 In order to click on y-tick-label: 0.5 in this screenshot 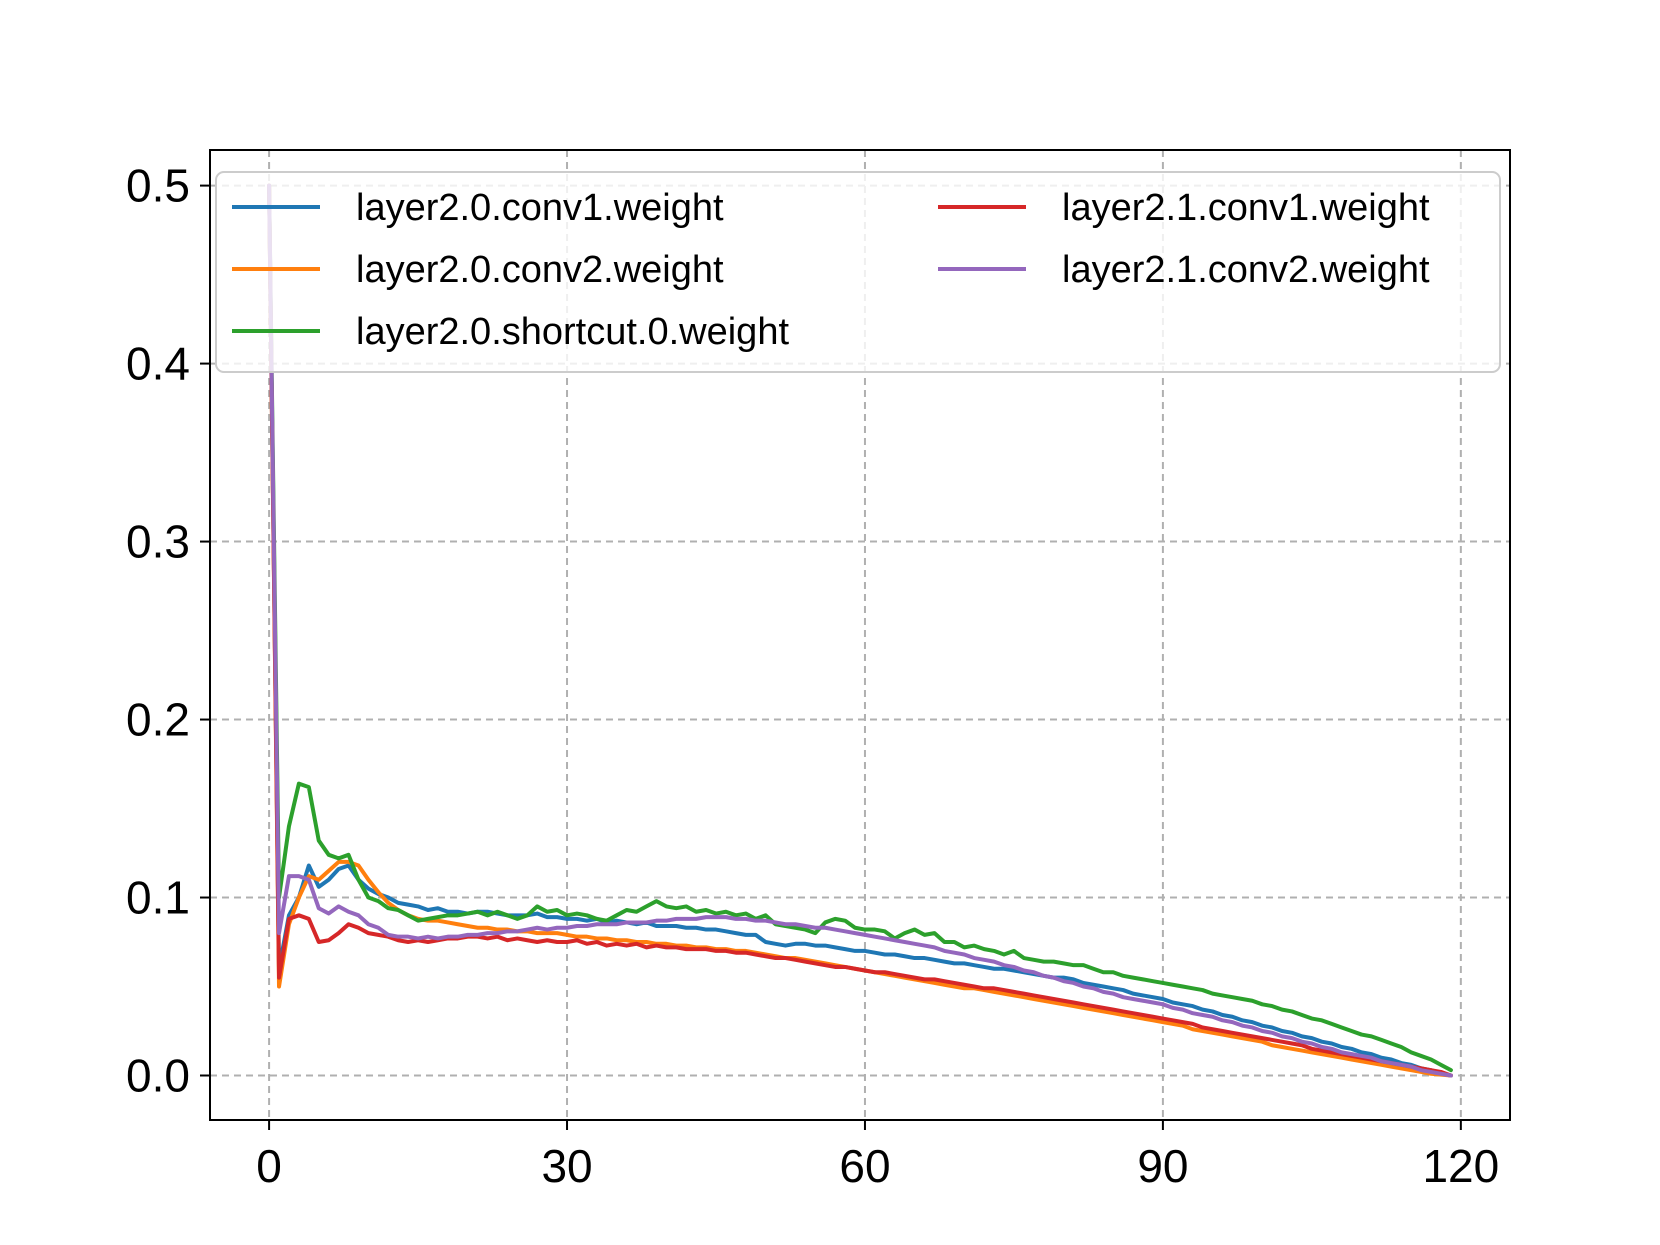, I will do `click(158, 186)`.